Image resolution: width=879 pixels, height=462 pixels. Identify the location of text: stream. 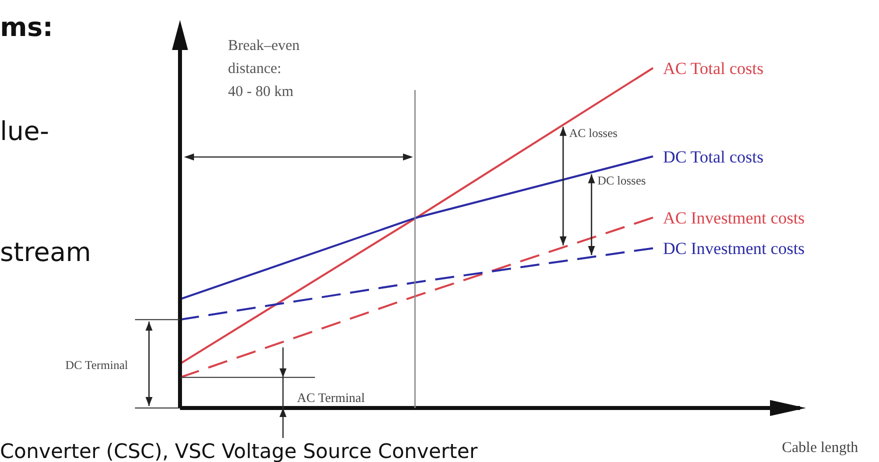
(46, 253).